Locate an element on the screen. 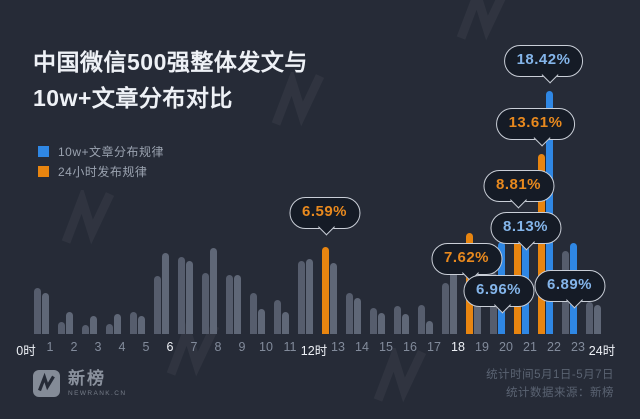 This screenshot has height=419, width=640. x-axis-label-12时: 12时 is located at coordinates (314, 351).